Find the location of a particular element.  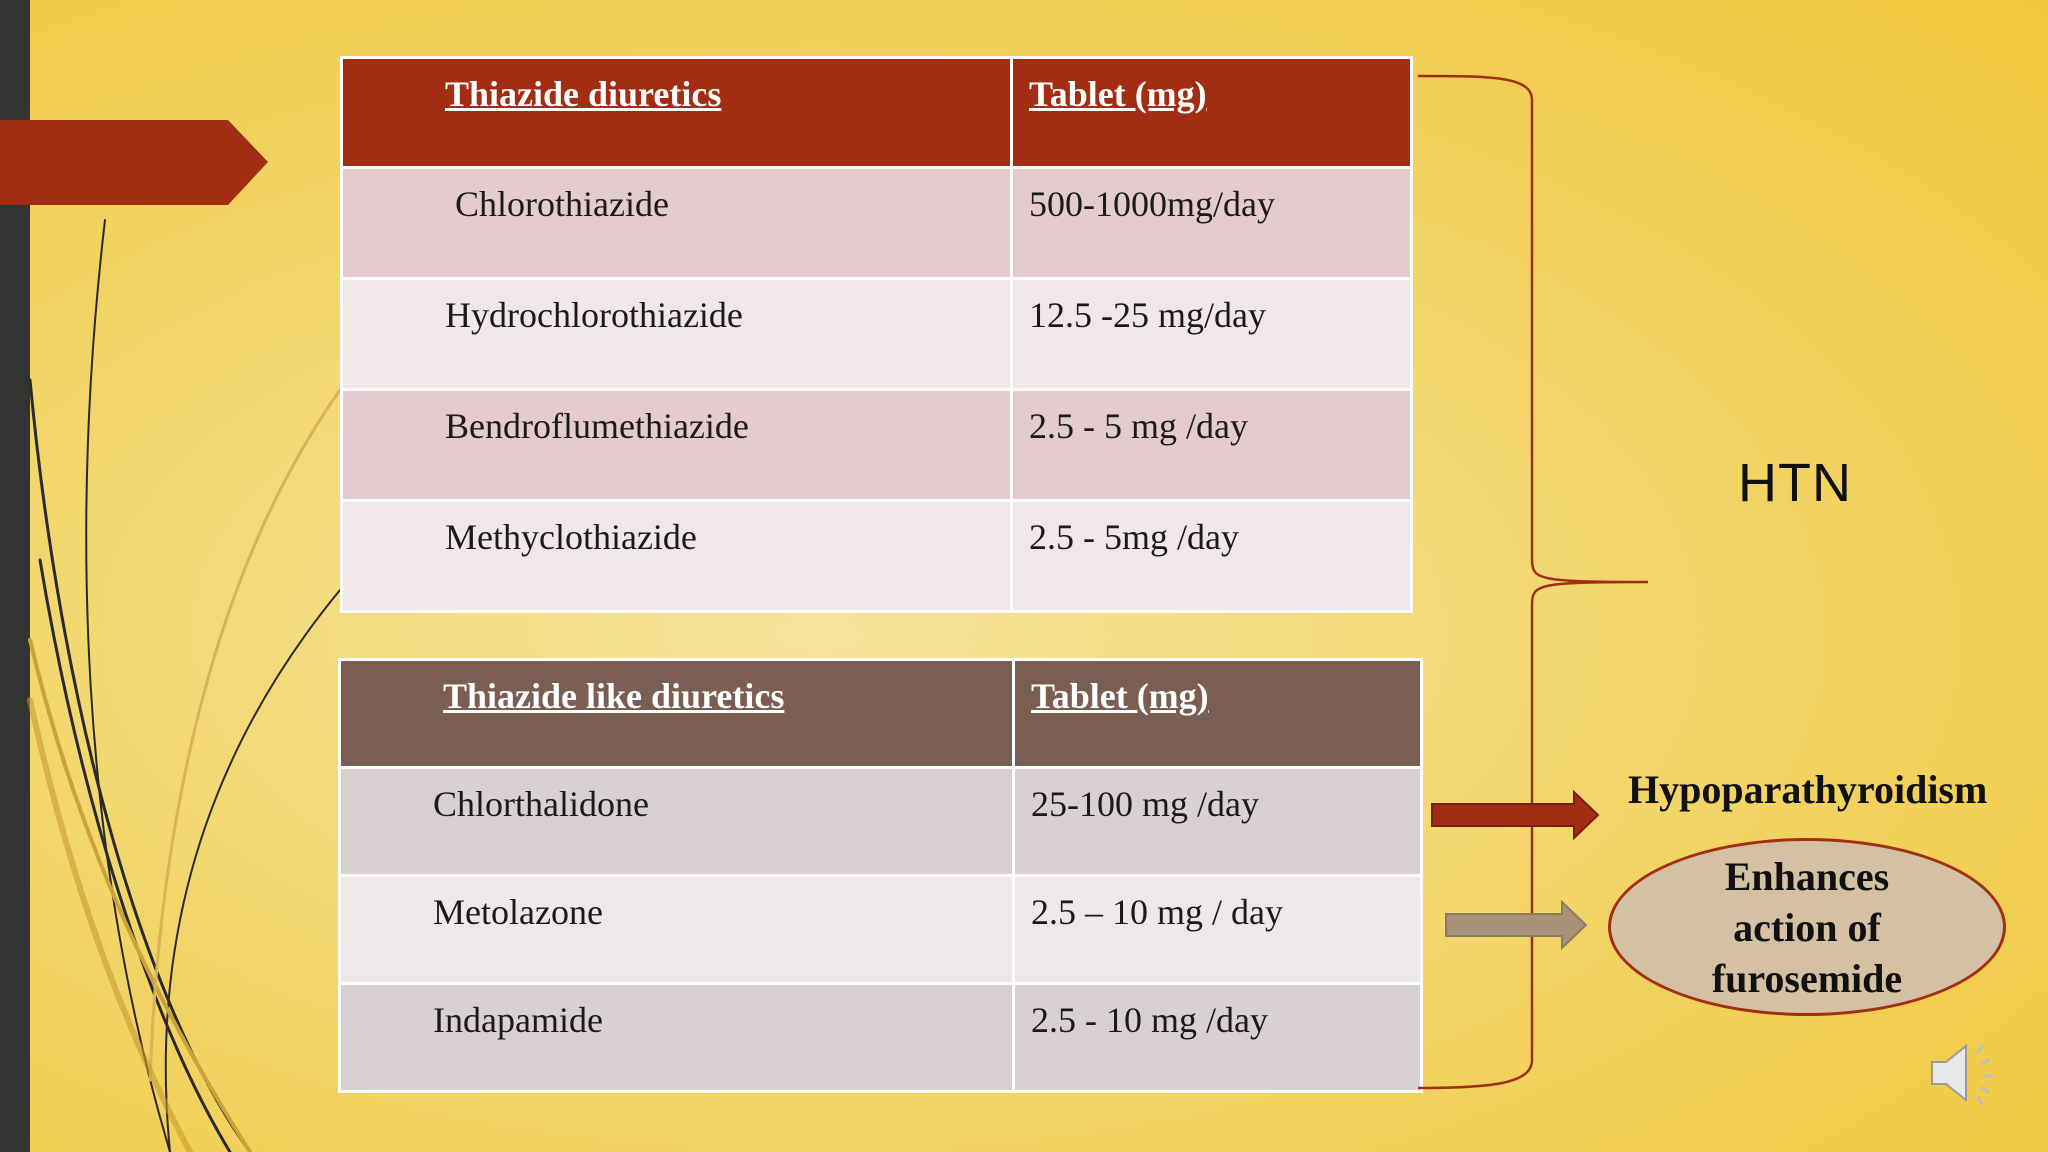

dose-cell: 2.5 - 5 mg /day is located at coordinates (1211, 445).